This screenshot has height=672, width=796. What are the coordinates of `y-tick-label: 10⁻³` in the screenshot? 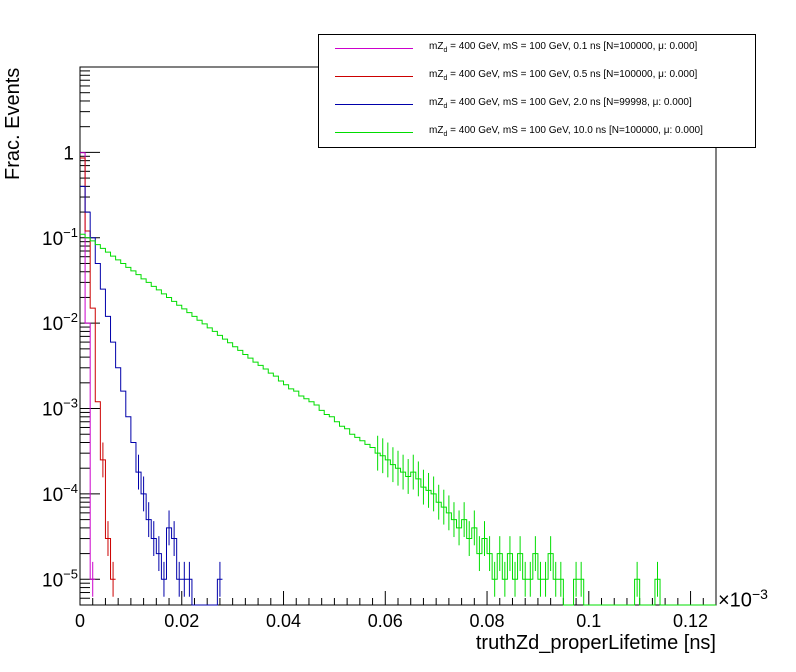 It's located at (60, 408).